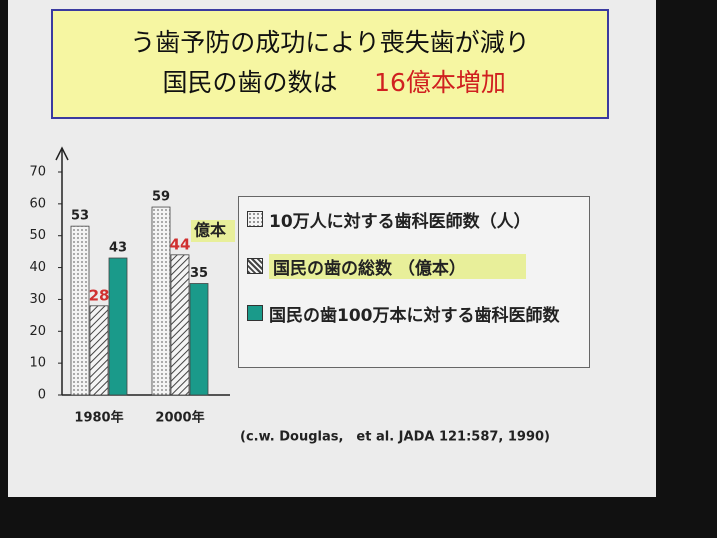  I want to click on annotation-bg, so click(213, 231).